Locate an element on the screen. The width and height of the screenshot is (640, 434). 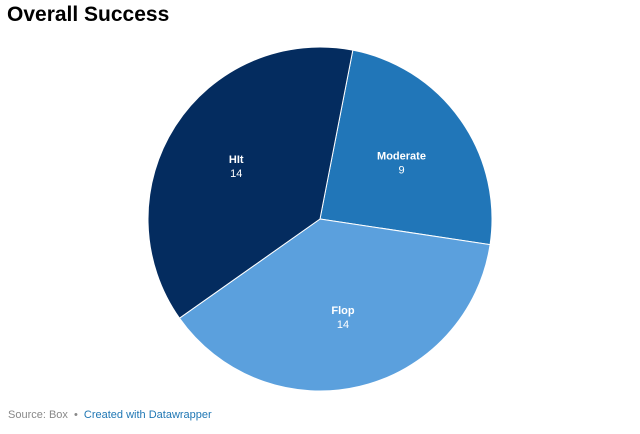
chart-footer: Source: Box • Created with Datawrapper is located at coordinates (110, 415).